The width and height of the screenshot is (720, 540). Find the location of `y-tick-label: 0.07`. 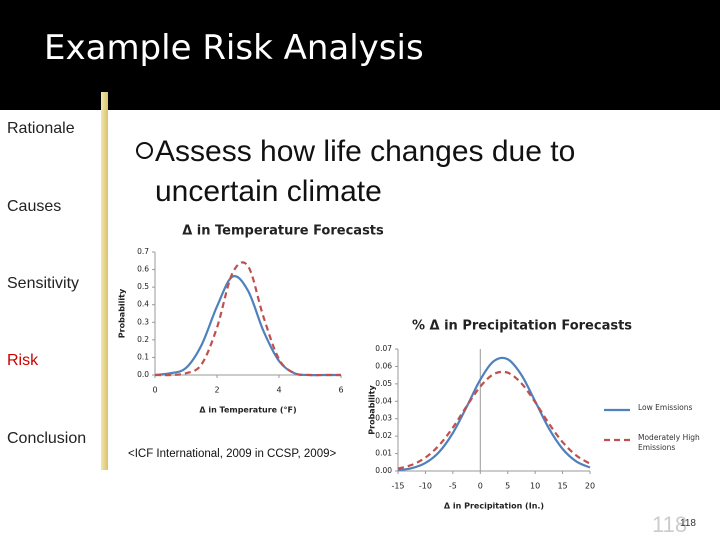

y-tick-label: 0.07 is located at coordinates (383, 348).